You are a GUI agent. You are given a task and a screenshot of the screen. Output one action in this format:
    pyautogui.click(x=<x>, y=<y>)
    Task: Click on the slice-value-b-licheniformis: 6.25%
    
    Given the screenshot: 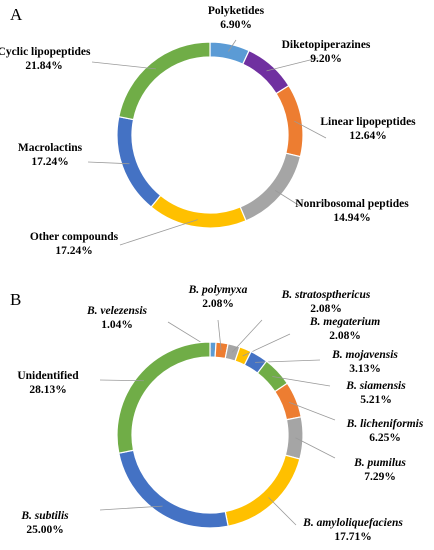 What is the action you would take?
    pyautogui.click(x=385, y=438)
    